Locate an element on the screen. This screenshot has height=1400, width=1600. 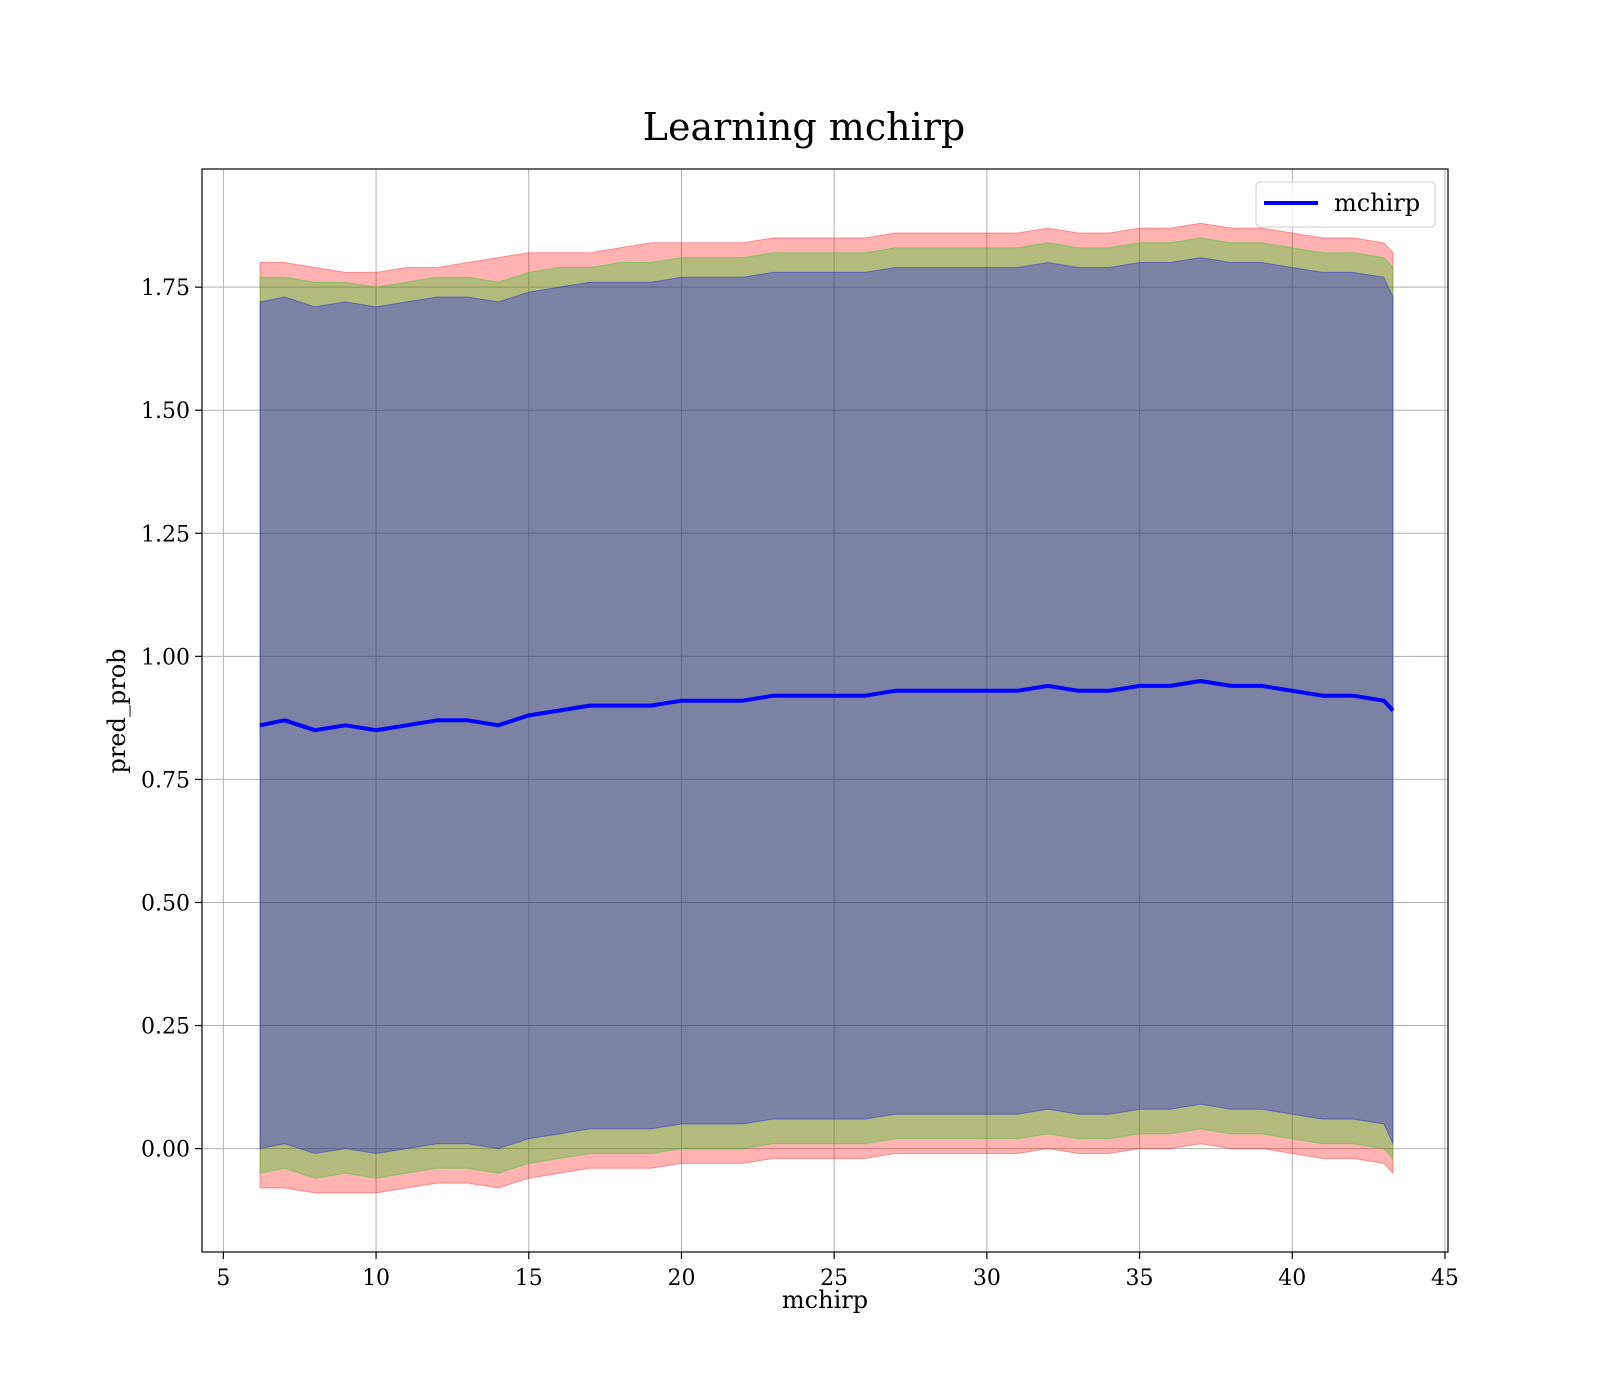
x-tick-label: 35 is located at coordinates (1140, 1278).